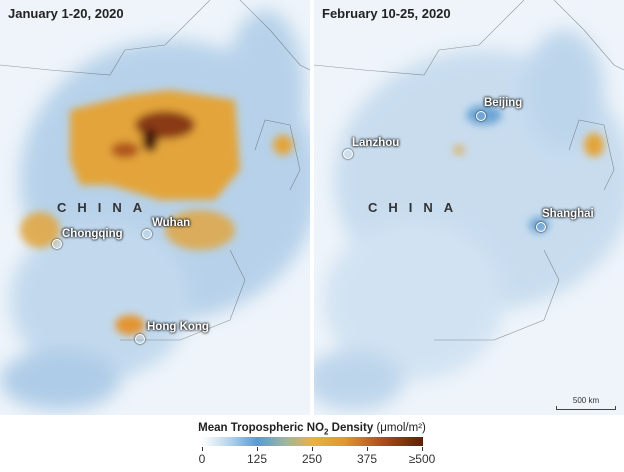 The height and width of the screenshot is (472, 624). Describe the element at coordinates (326, 432) in the screenshot. I see `legend-title-subscript: 2` at that location.